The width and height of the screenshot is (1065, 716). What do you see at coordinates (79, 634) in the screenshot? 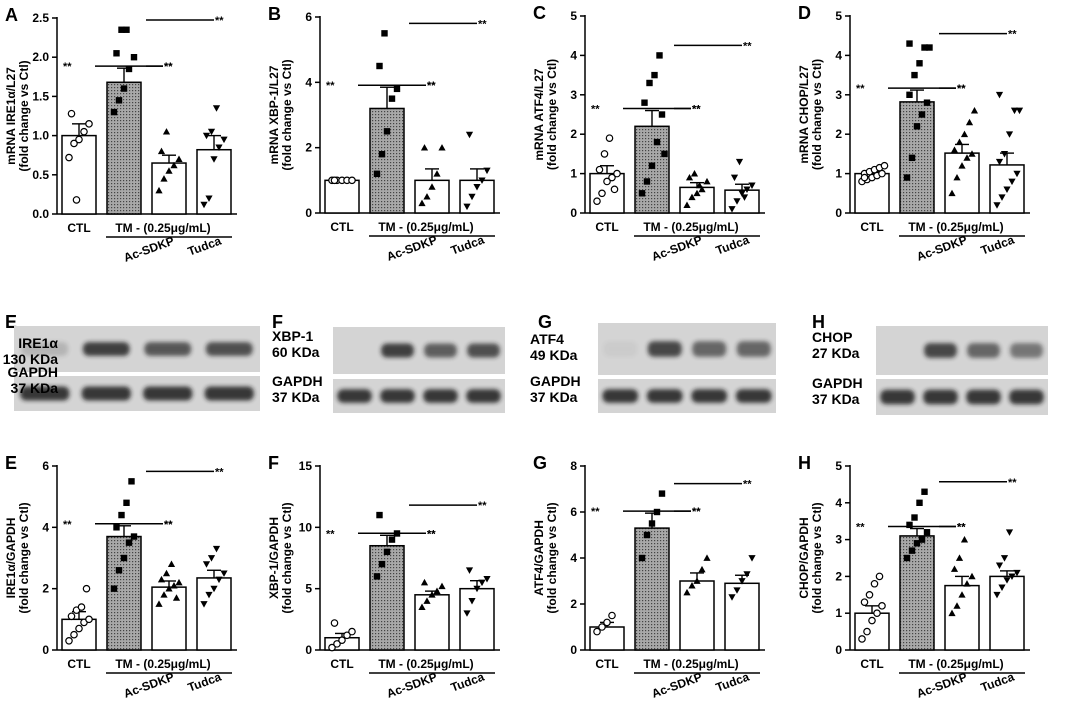
I see `bar-ctl` at bounding box center [79, 634].